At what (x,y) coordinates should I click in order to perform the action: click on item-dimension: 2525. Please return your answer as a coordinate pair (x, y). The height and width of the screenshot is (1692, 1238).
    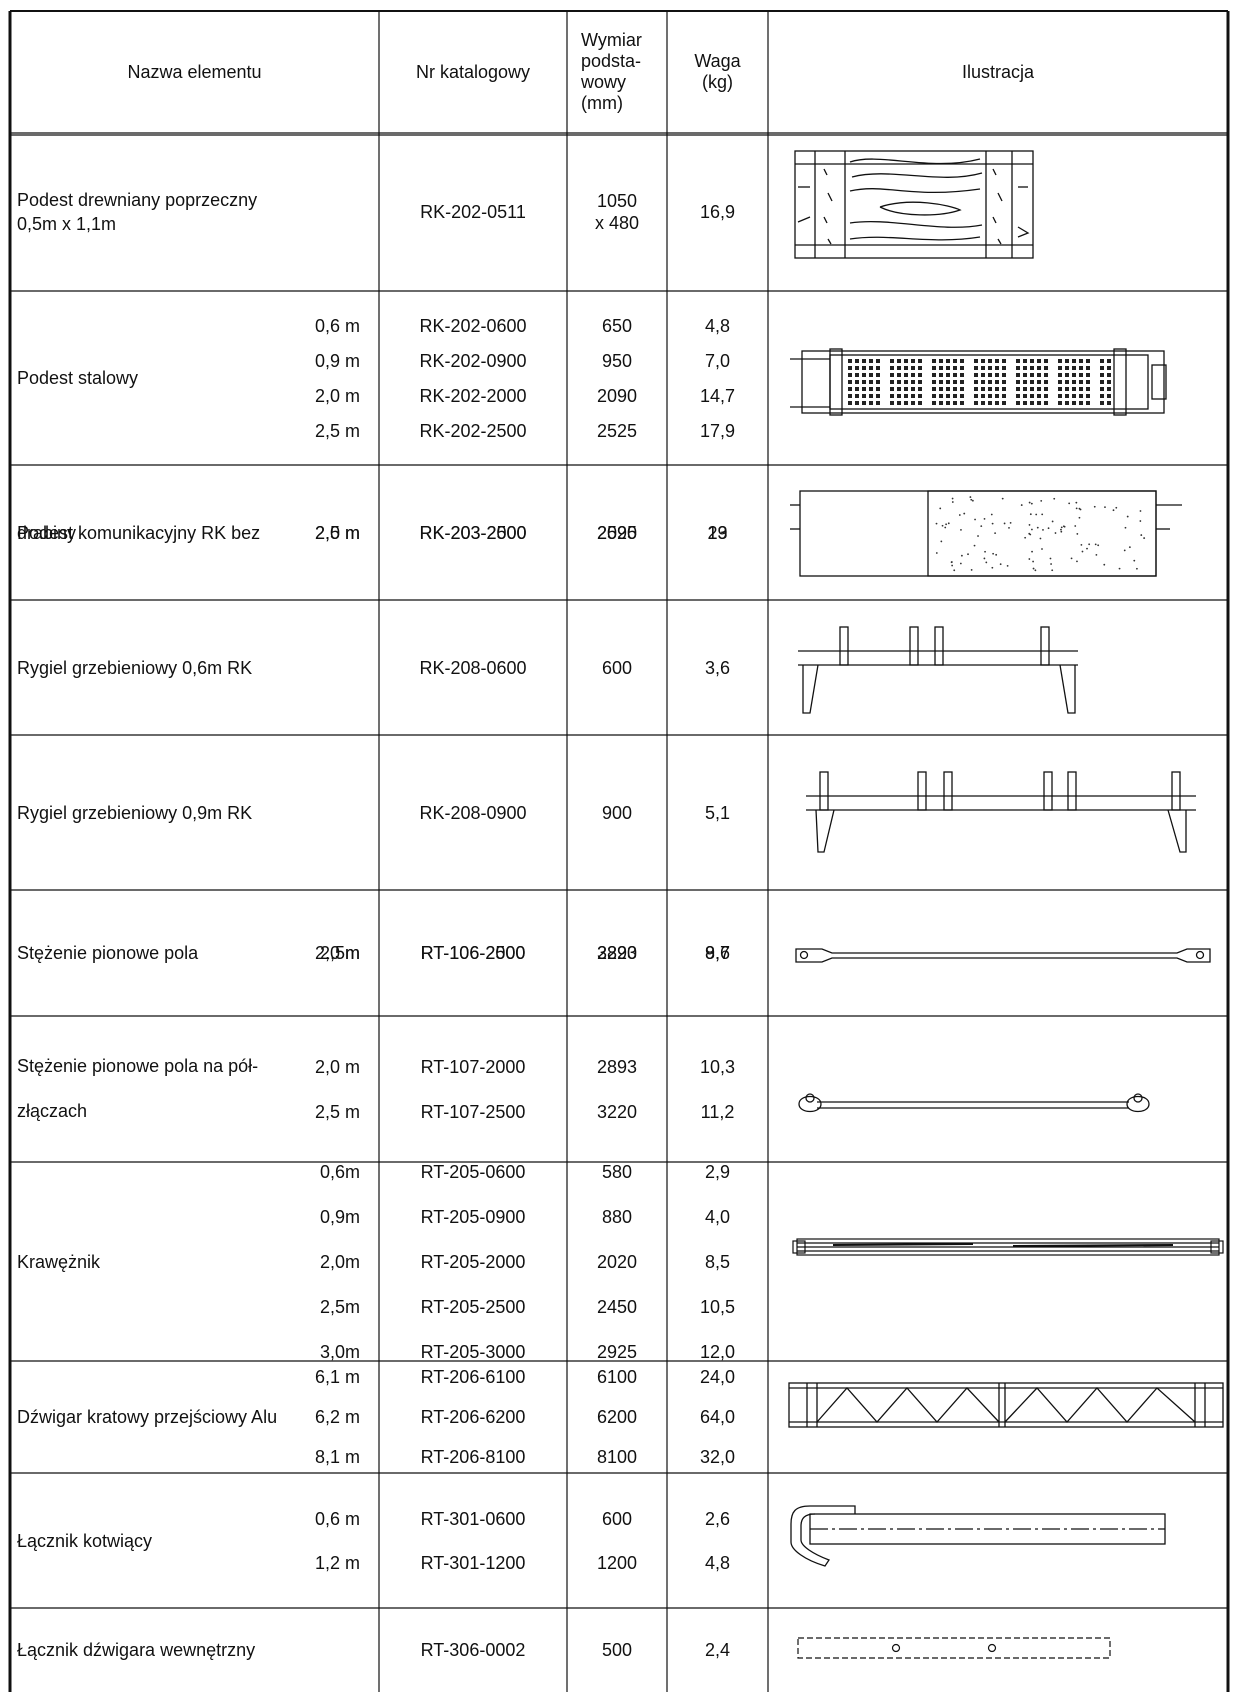
    Looking at the image, I should click on (617, 430).